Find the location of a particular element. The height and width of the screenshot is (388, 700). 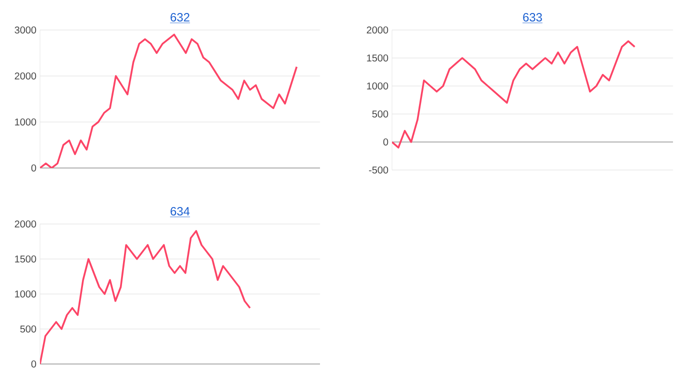

chart-title: 634 is located at coordinates (180, 211).